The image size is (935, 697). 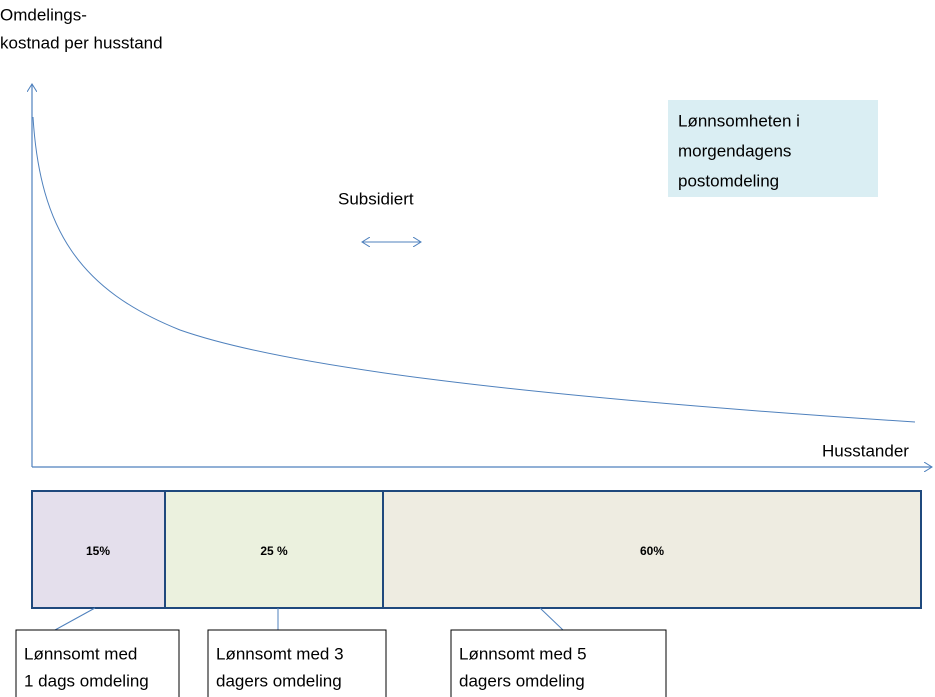 I want to click on segment-label: 15%, so click(x=98, y=551).